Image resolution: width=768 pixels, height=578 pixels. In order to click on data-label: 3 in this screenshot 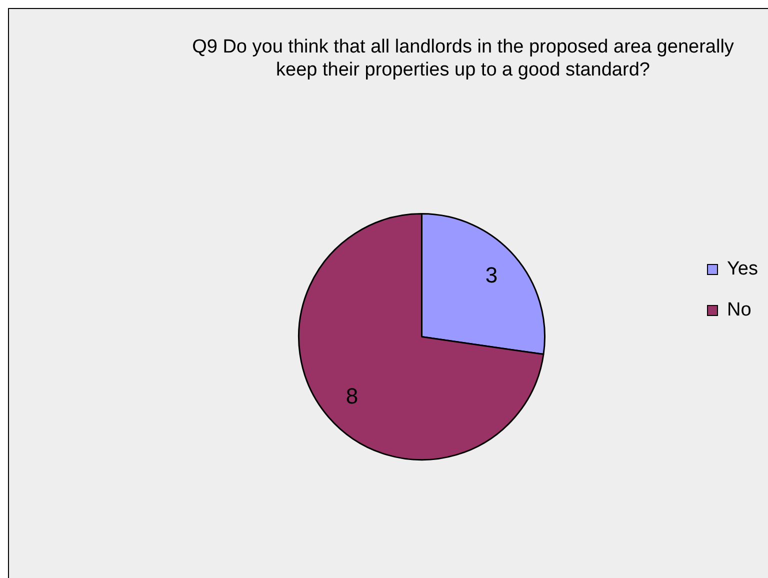, I will do `click(491, 275)`.